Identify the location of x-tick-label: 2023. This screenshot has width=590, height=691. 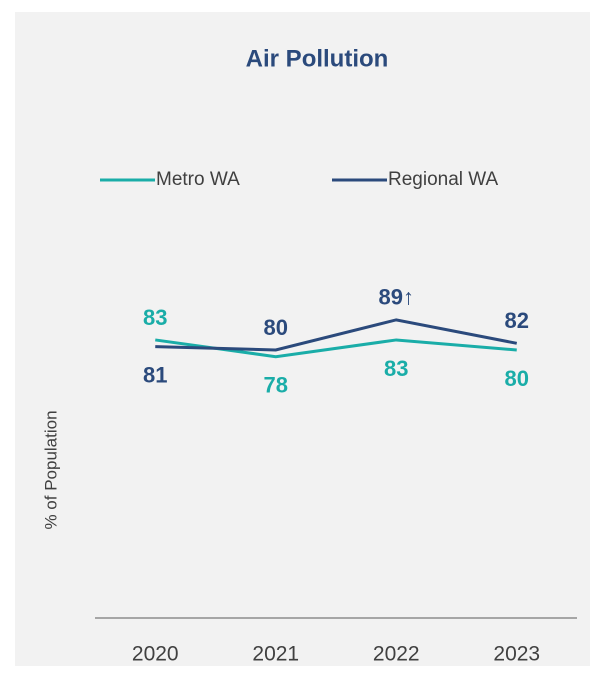
(516, 654).